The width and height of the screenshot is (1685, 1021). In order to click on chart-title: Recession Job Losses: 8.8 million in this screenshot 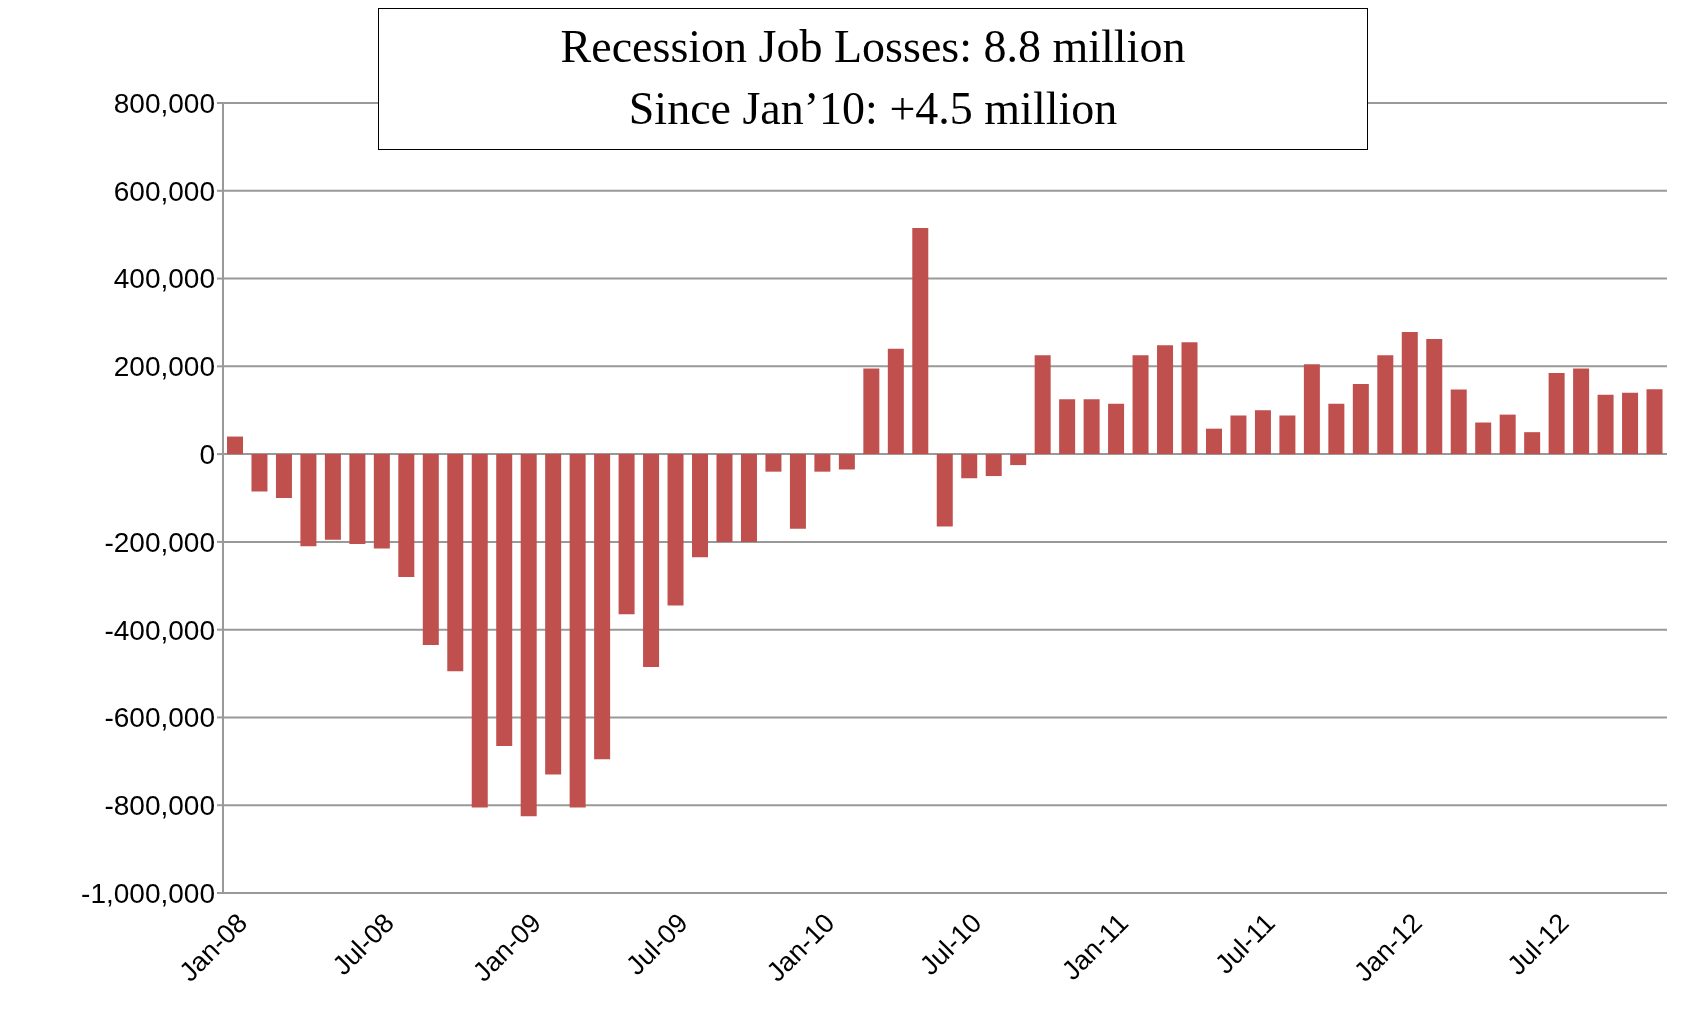, I will do `click(873, 47)`.